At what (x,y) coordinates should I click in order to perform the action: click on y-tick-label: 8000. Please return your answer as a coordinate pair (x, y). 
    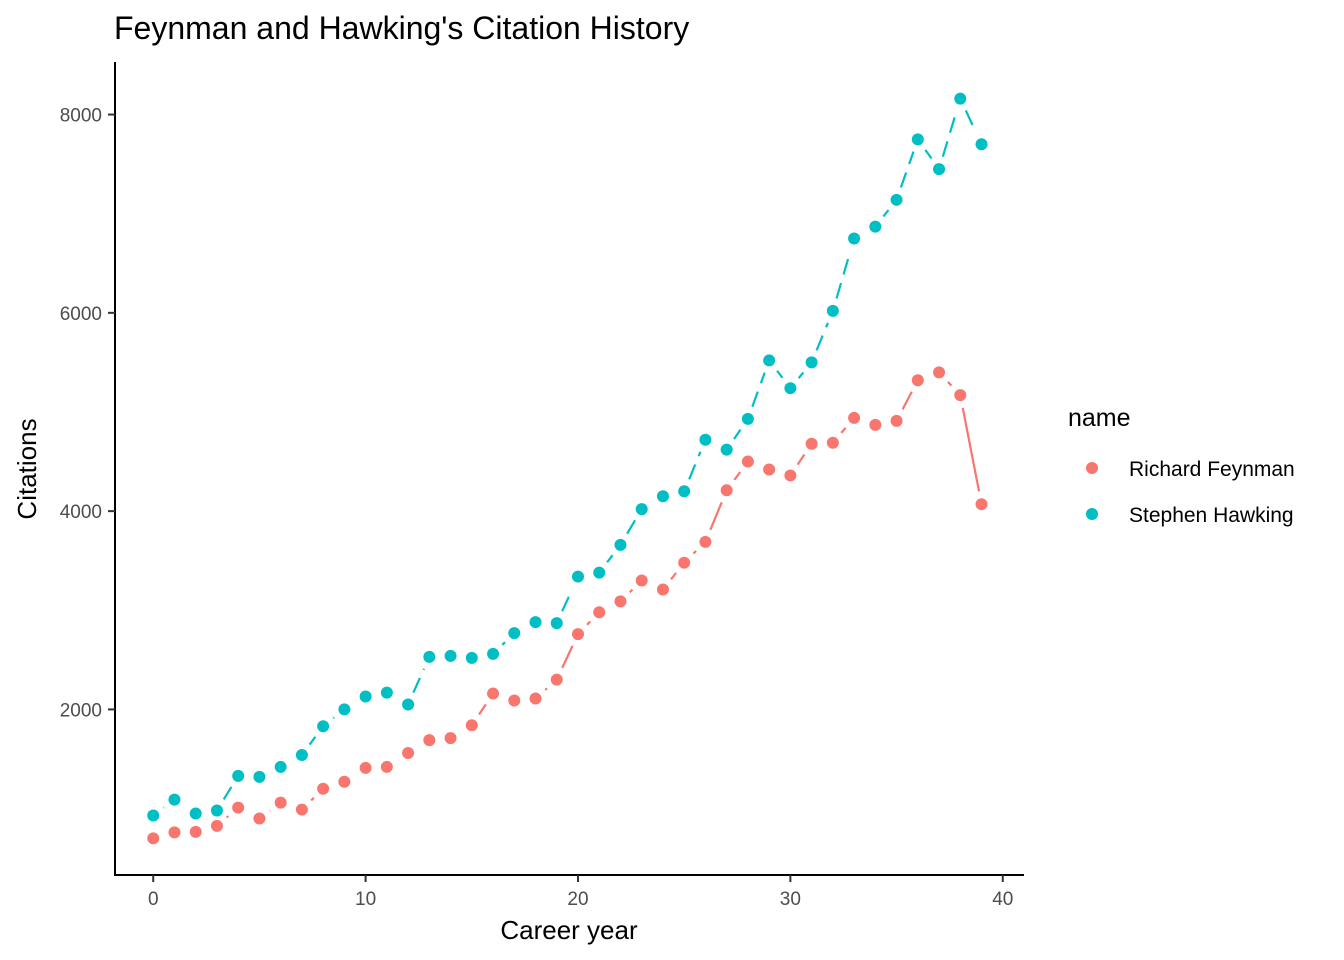
    Looking at the image, I should click on (81, 116).